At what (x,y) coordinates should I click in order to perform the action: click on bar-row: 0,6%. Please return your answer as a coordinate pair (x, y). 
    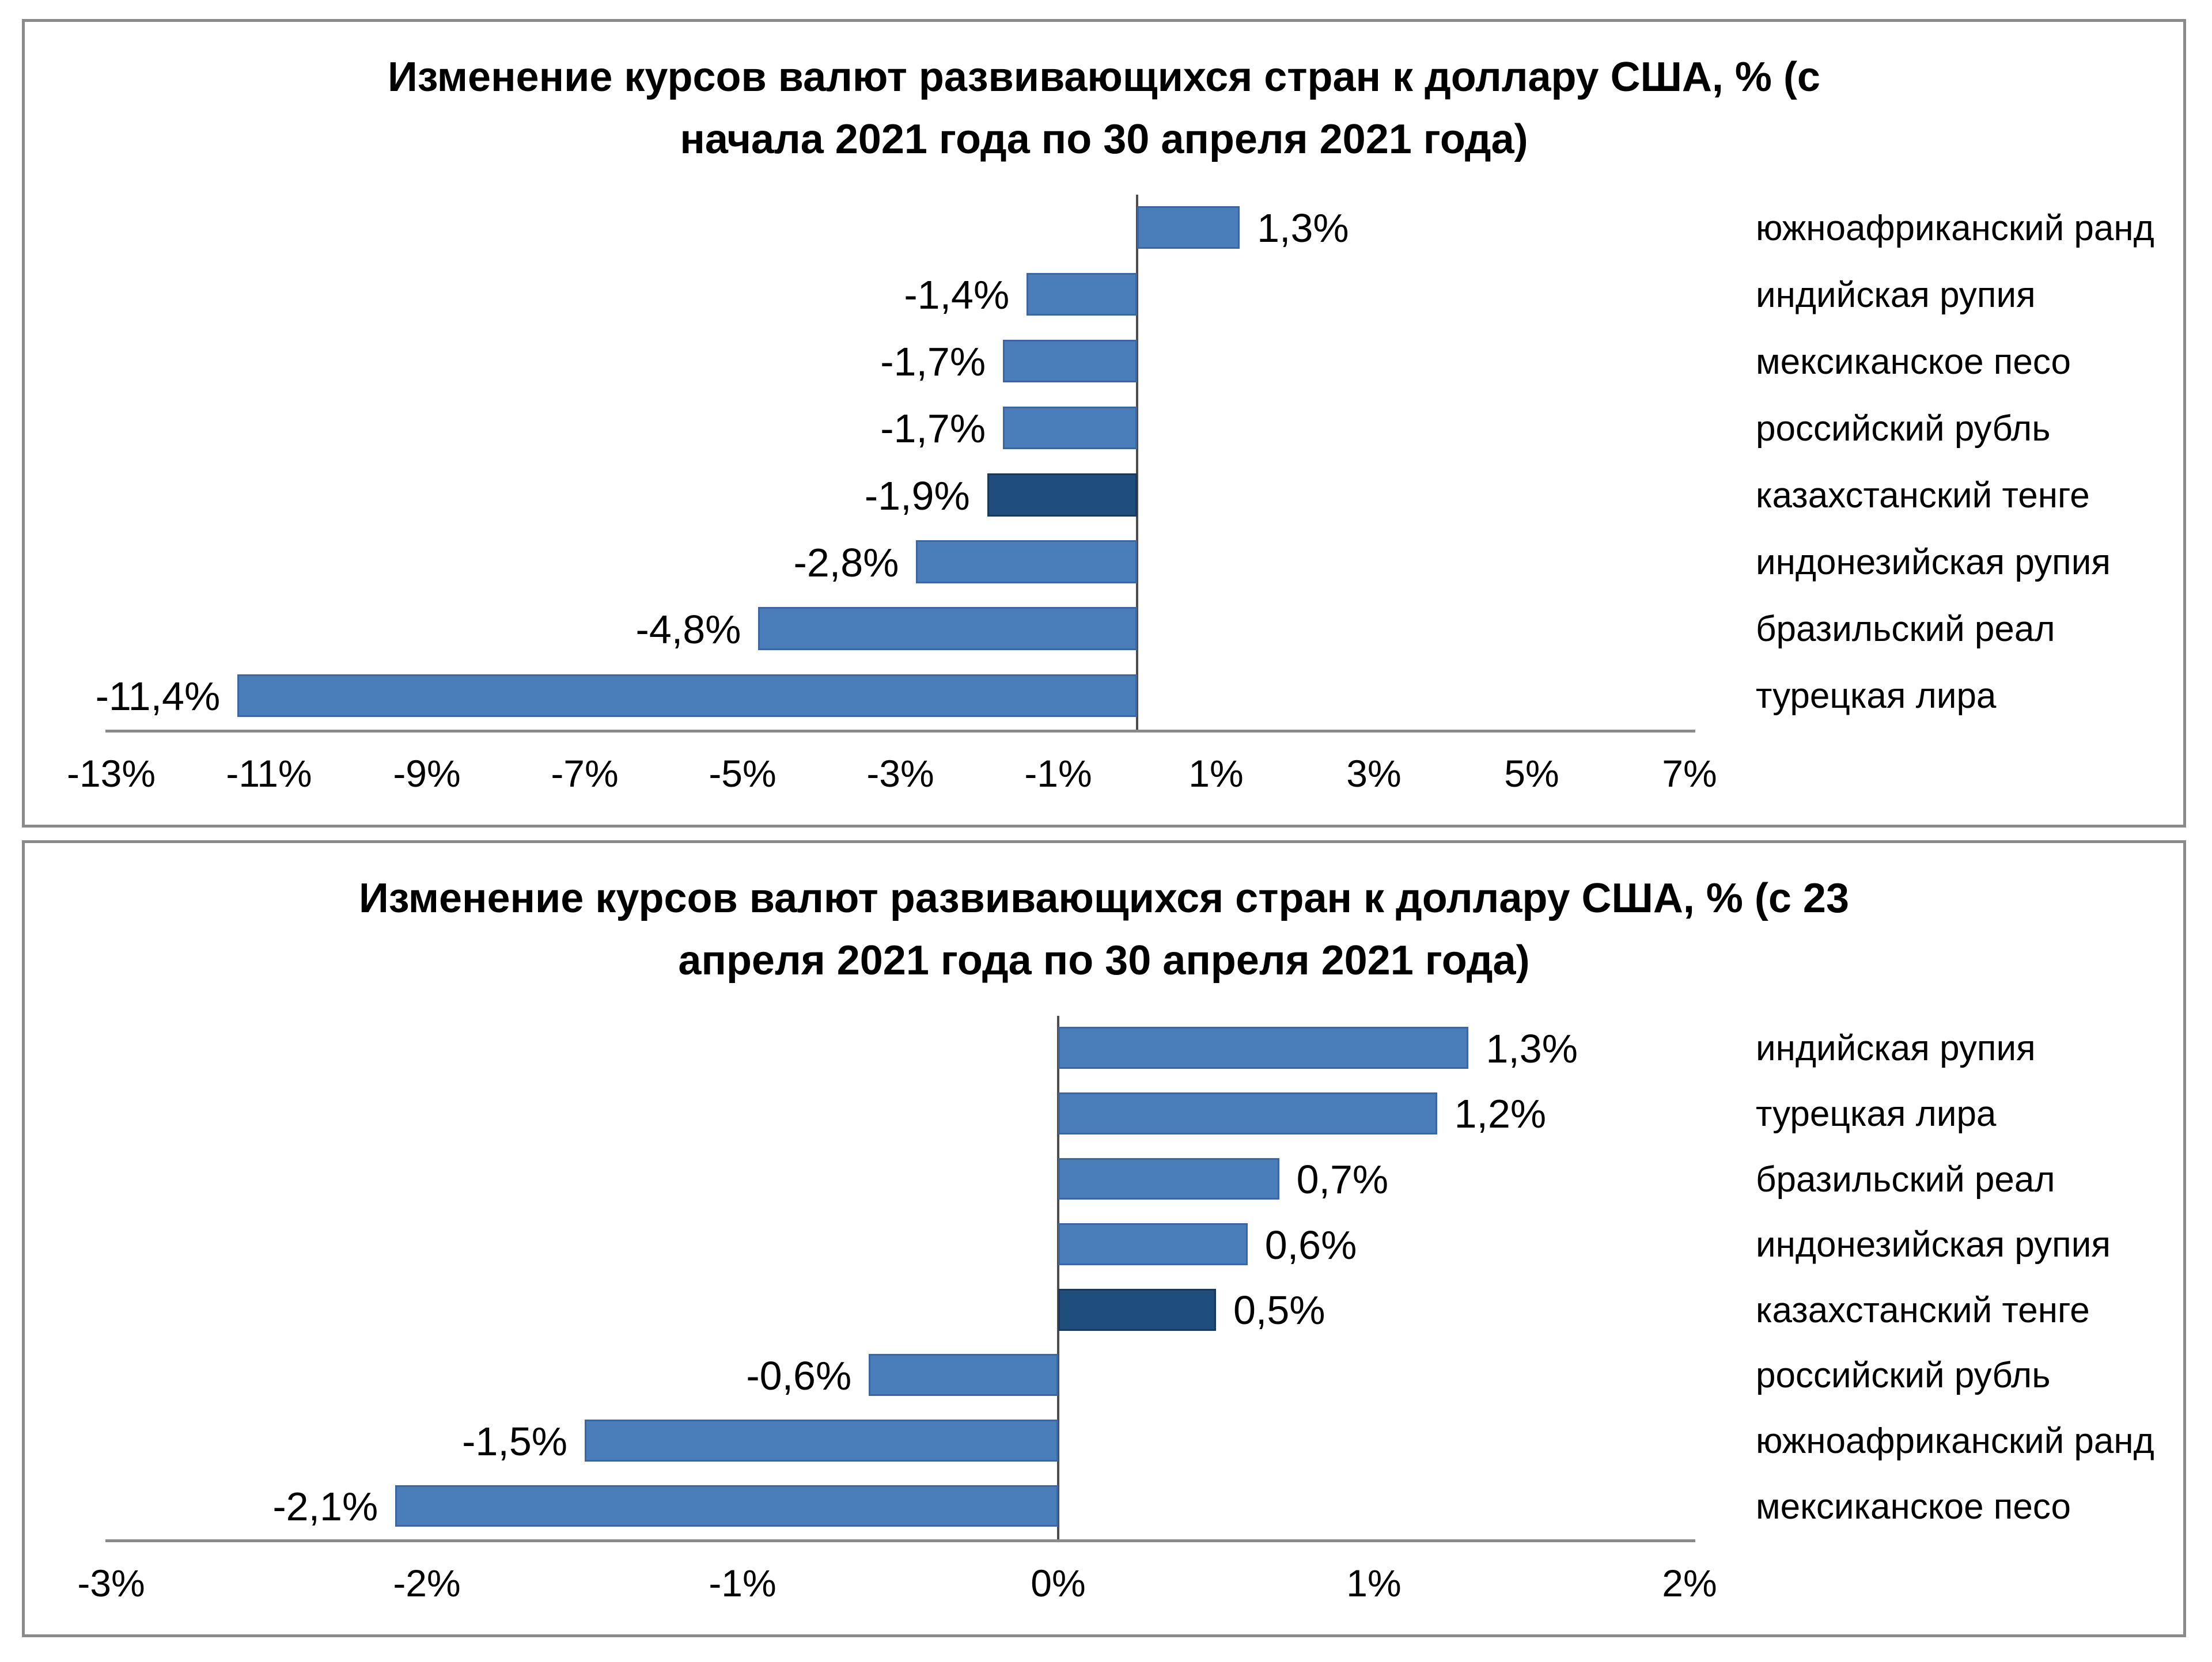
    Looking at the image, I should click on (900, 1245).